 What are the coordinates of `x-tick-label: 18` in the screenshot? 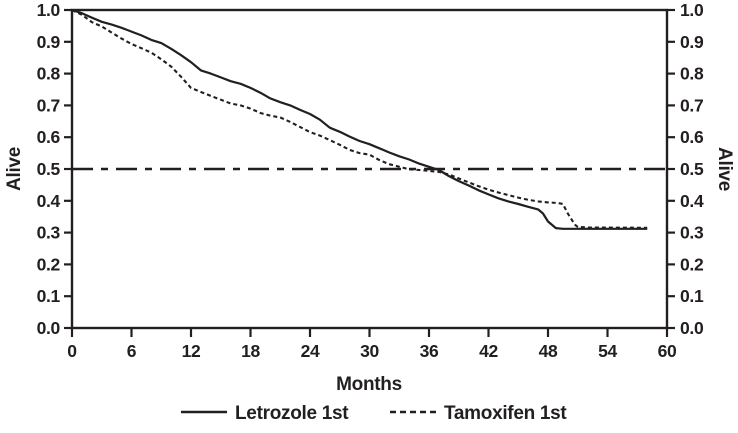 It's located at (250, 351).